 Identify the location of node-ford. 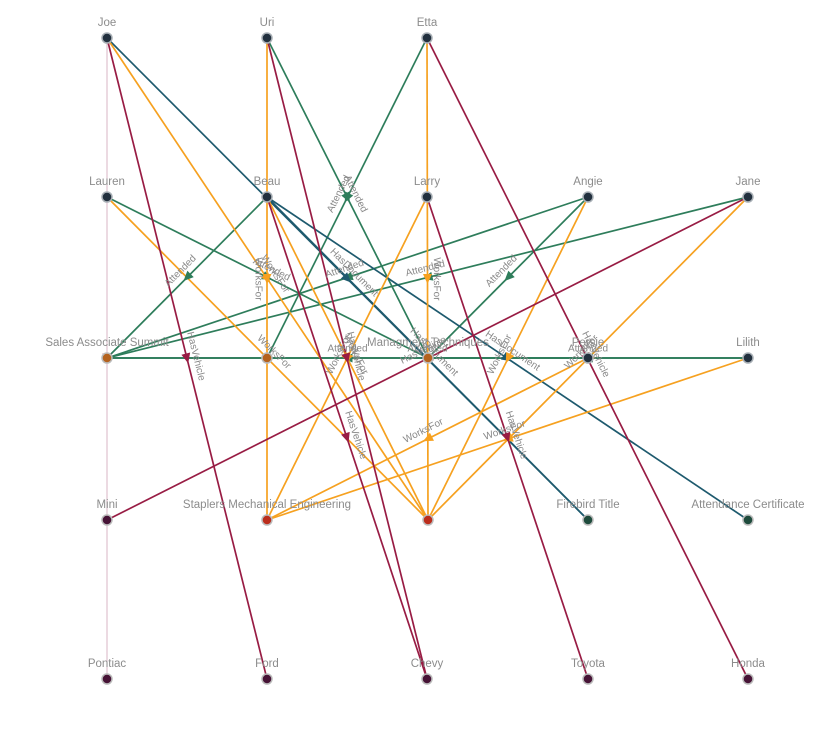
(267, 679).